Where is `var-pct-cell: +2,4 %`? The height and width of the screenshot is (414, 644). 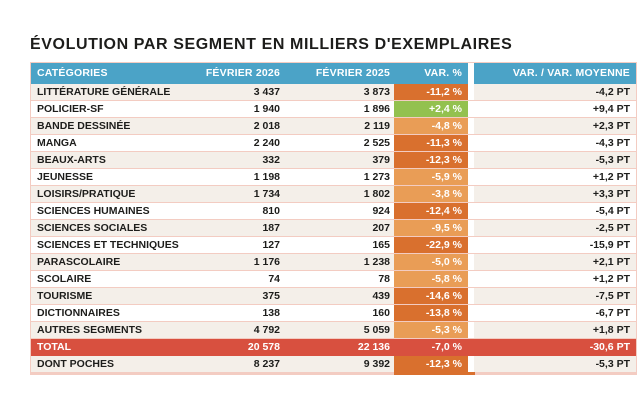
var-pct-cell: +2,4 % is located at coordinates (431, 109).